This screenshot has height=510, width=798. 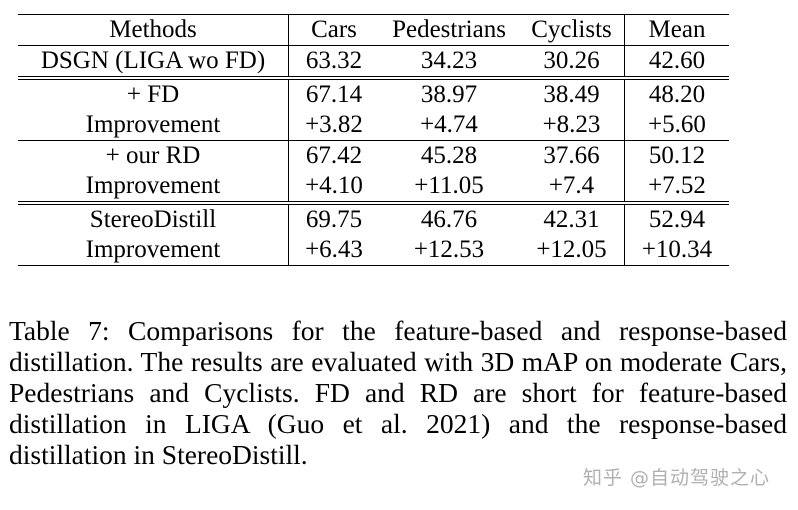 What do you see at coordinates (676, 155) in the screenshot?
I see `cell-mean: 50.12` at bounding box center [676, 155].